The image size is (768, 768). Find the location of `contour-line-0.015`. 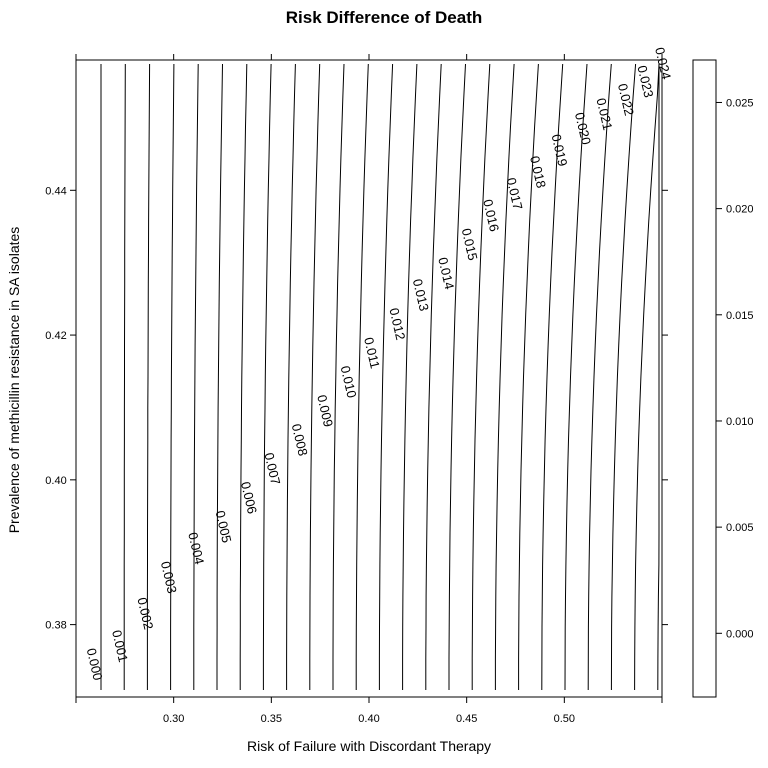

contour-line-0.015 is located at coordinates (457, 376).